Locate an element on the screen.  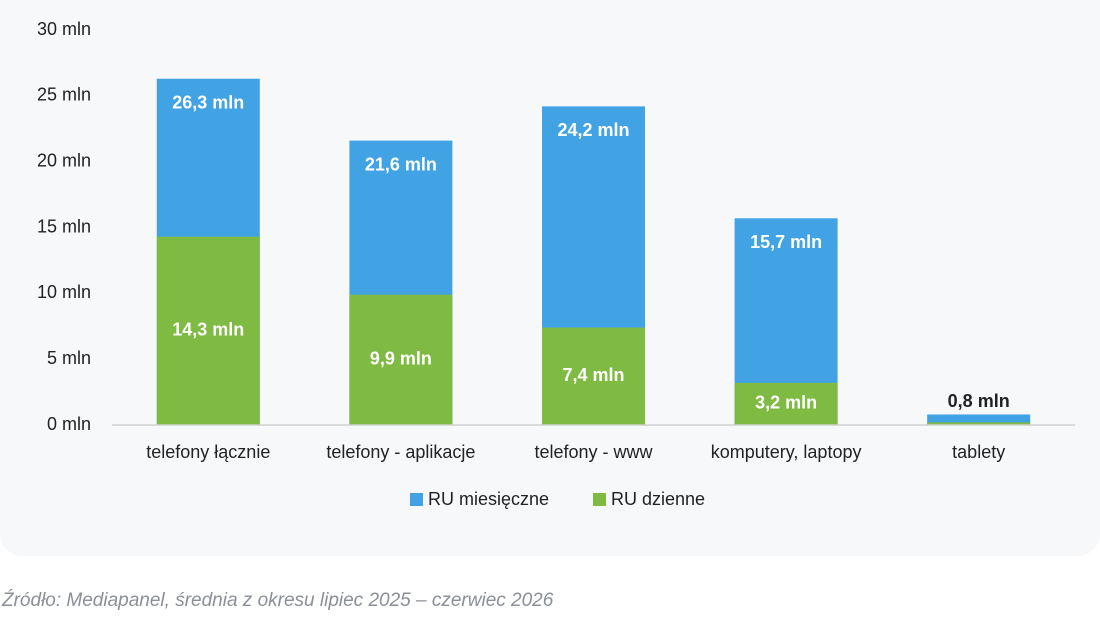
data-label: 26,3 mln is located at coordinates (208, 102).